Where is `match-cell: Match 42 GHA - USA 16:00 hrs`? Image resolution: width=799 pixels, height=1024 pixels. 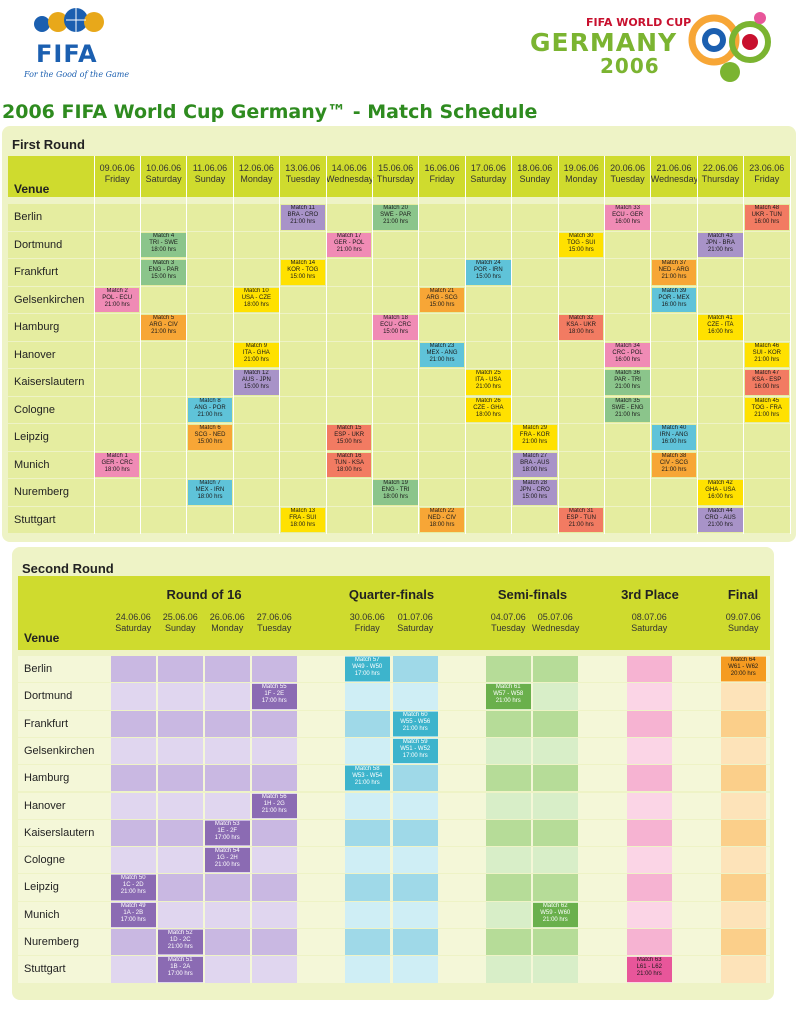 match-cell: Match 42 GHA - USA 16:00 hrs is located at coordinates (720, 492).